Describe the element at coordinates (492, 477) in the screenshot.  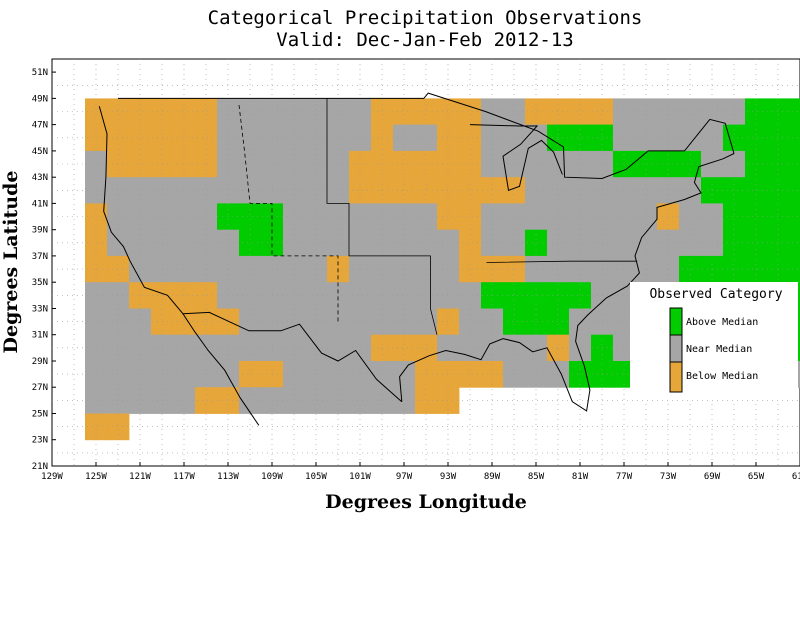
I see `longitude-tick-label: 89W` at that location.